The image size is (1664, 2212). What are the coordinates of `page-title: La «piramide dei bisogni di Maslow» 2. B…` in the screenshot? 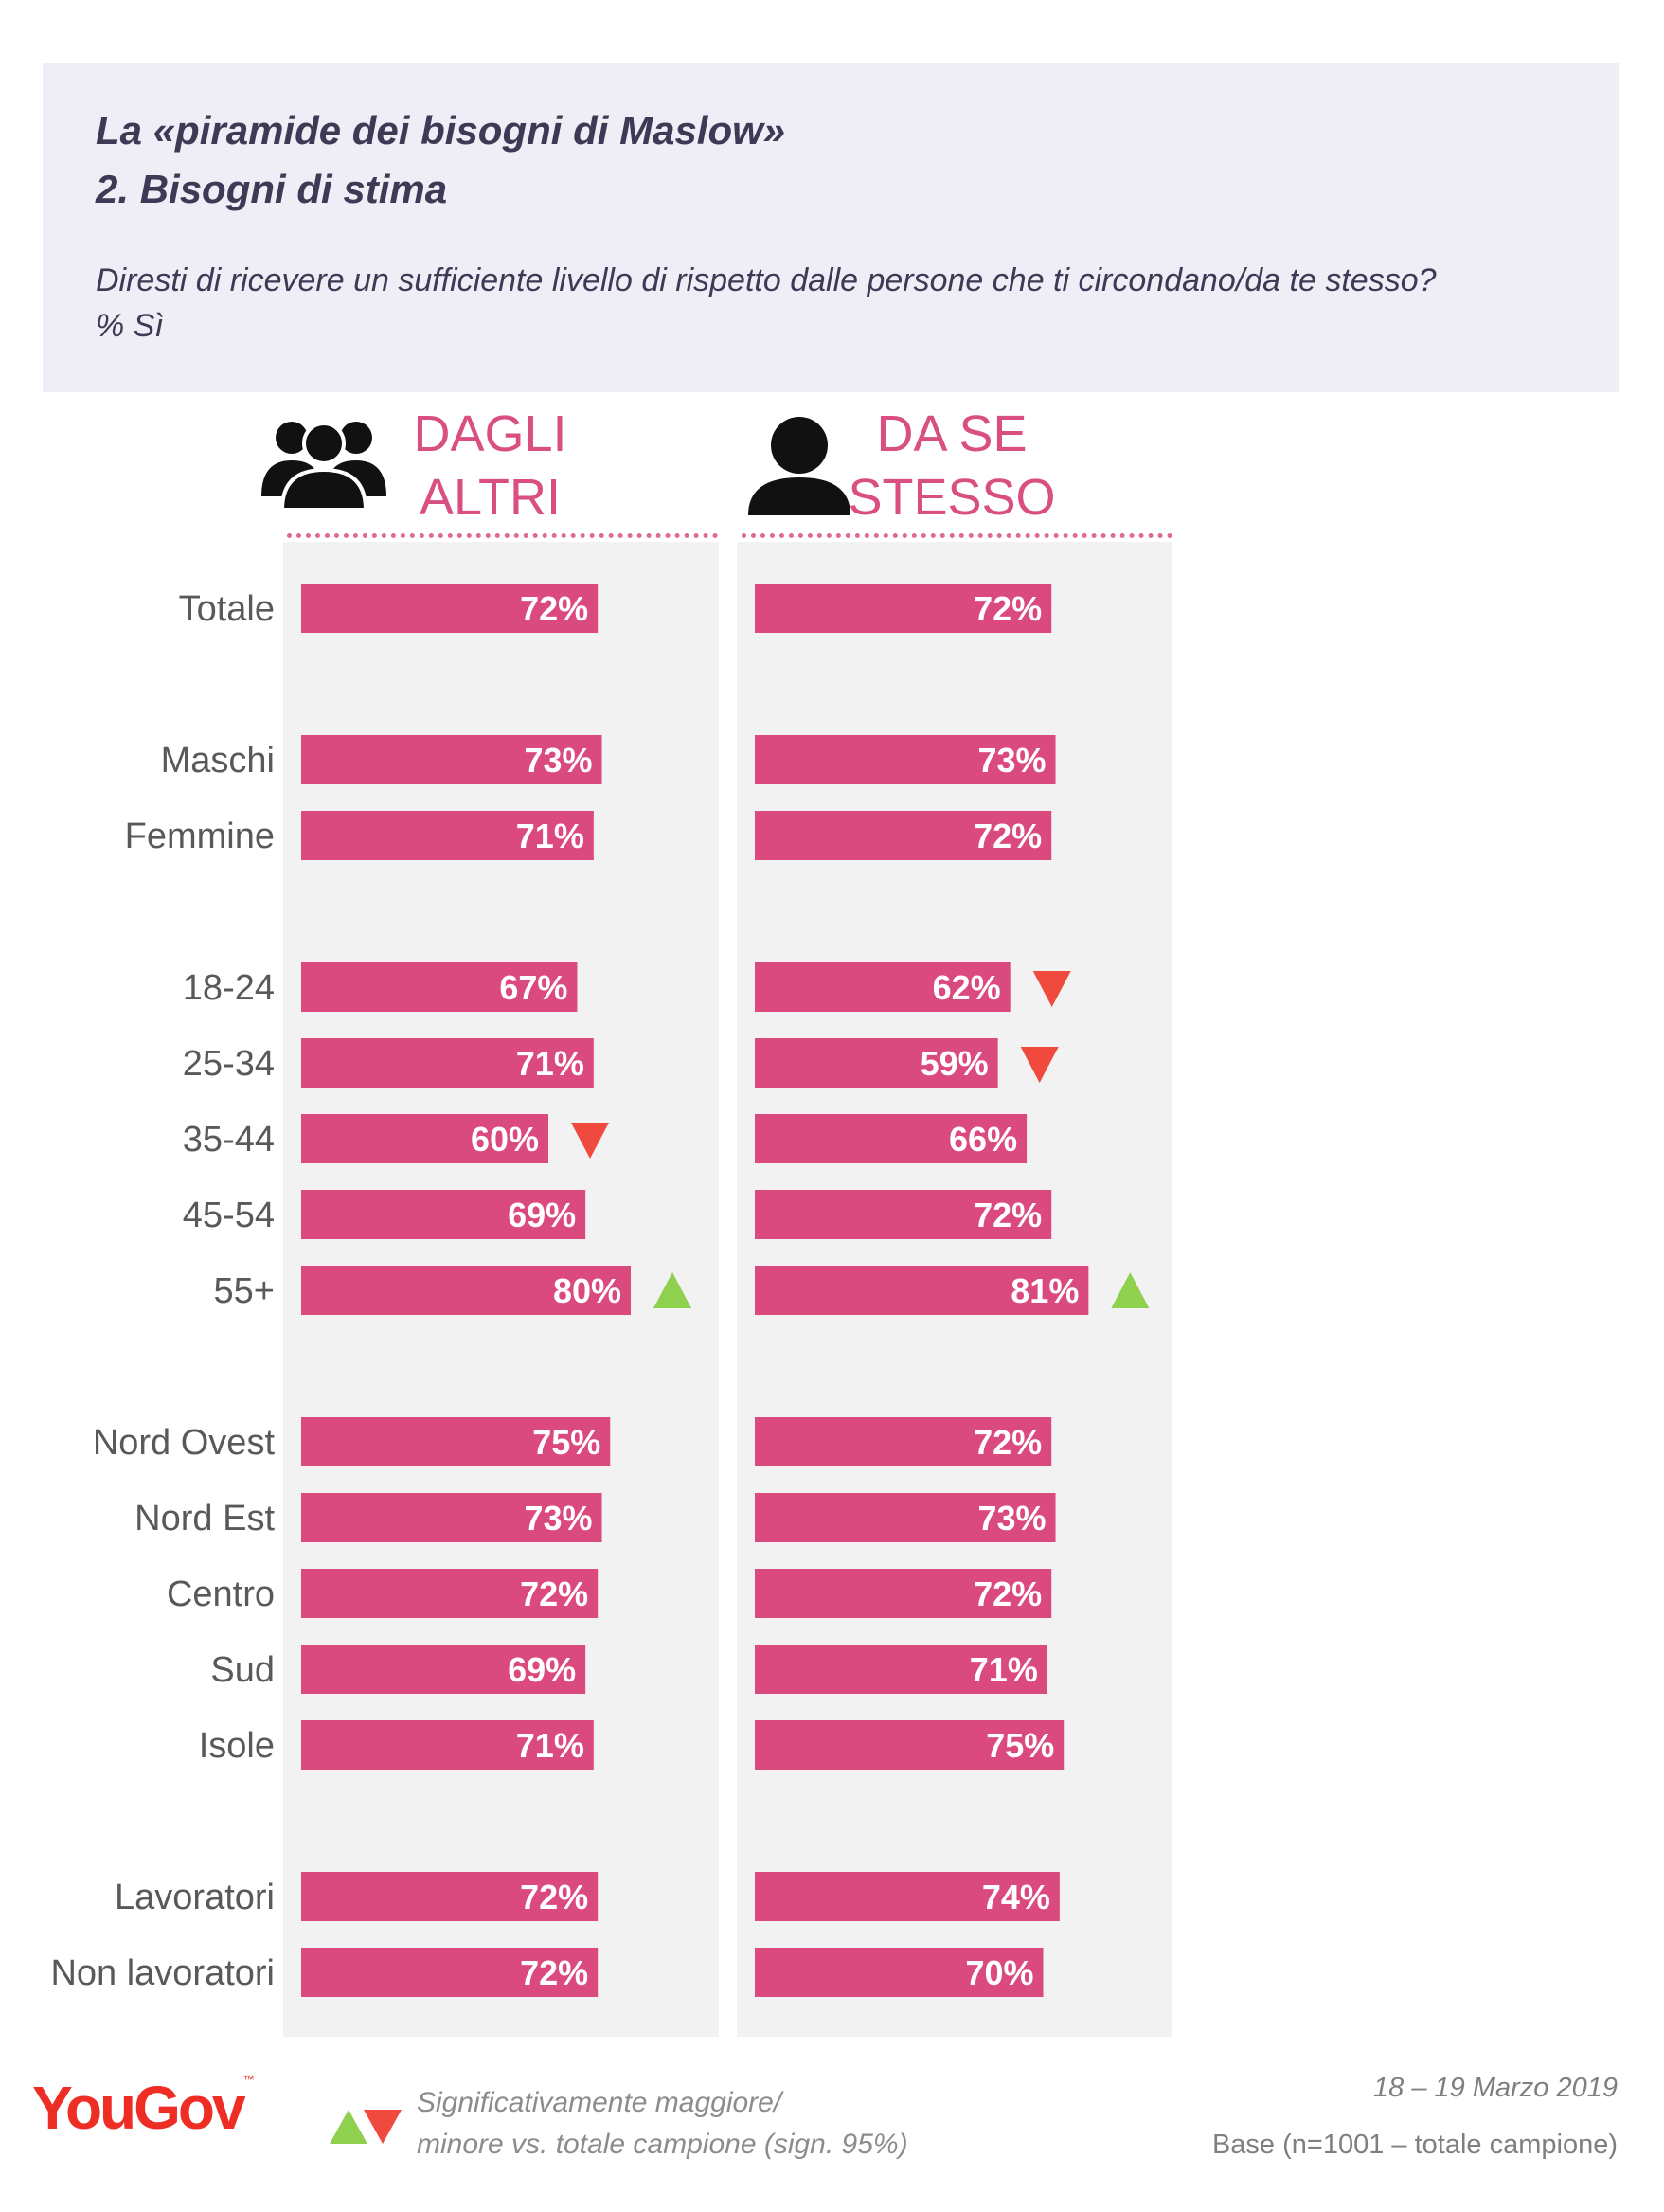 It's located at (440, 160).